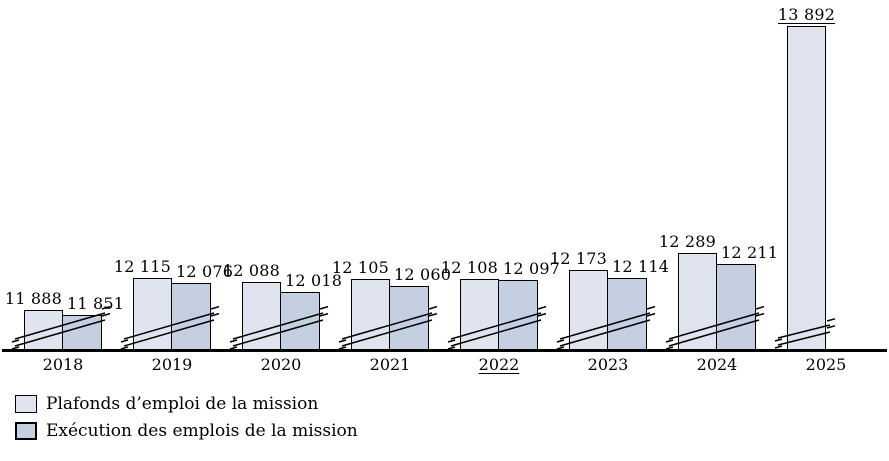 The height and width of the screenshot is (461, 889). I want to click on execution-value-label-2021: 12 060, so click(423, 274).